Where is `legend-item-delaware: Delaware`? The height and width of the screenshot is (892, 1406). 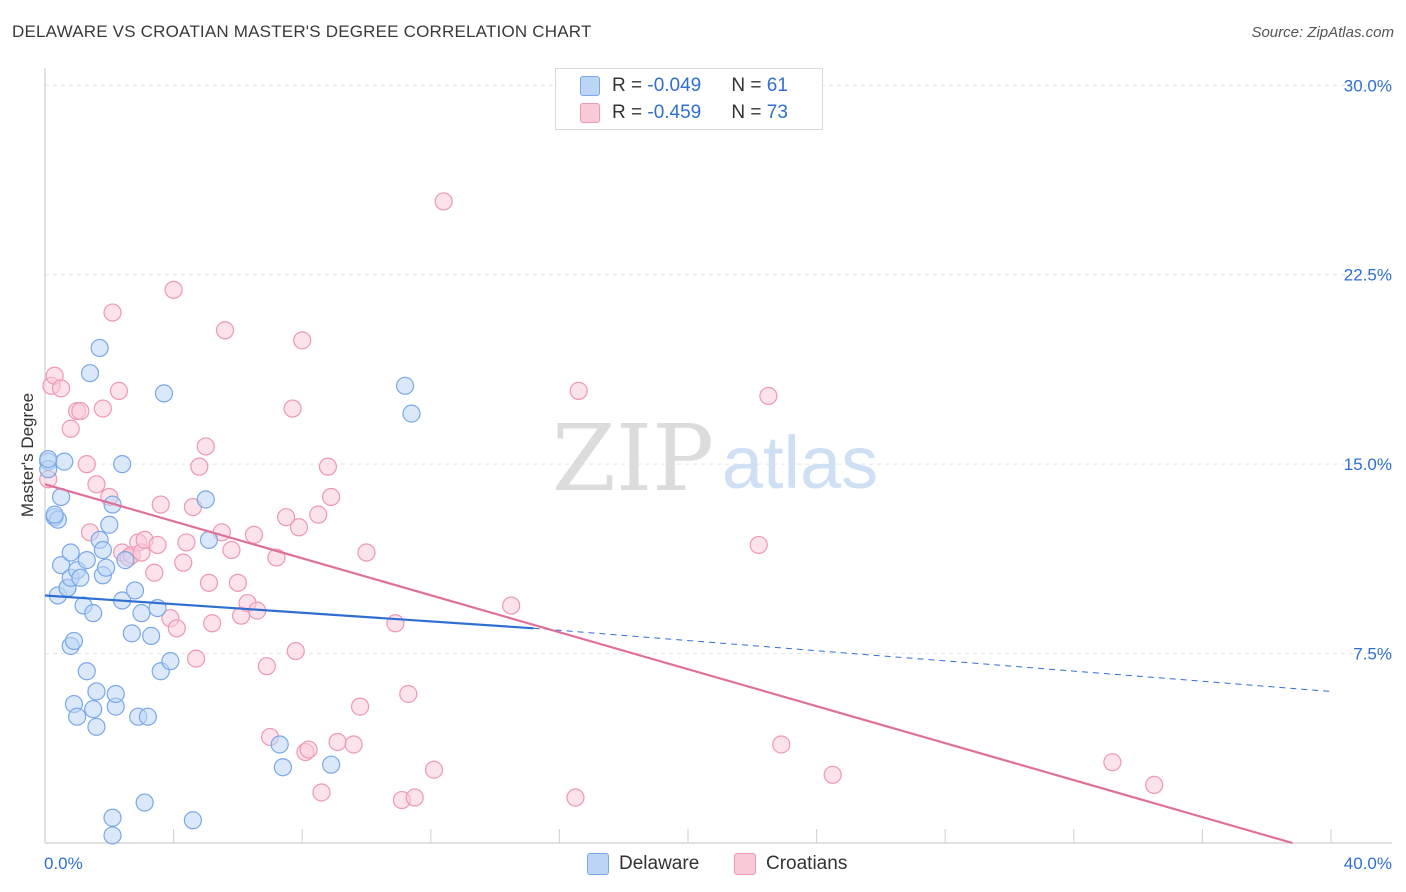 legend-item-delaware: Delaware is located at coordinates (643, 864).